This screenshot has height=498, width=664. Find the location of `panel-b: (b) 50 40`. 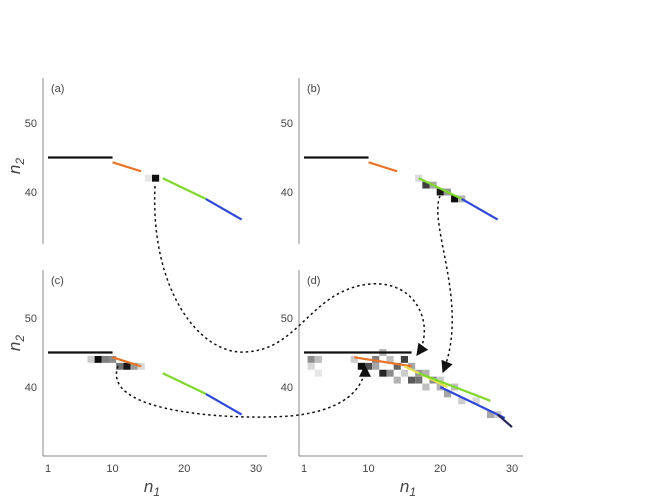

panel-b: (b) 50 40 is located at coordinates (390, 161).